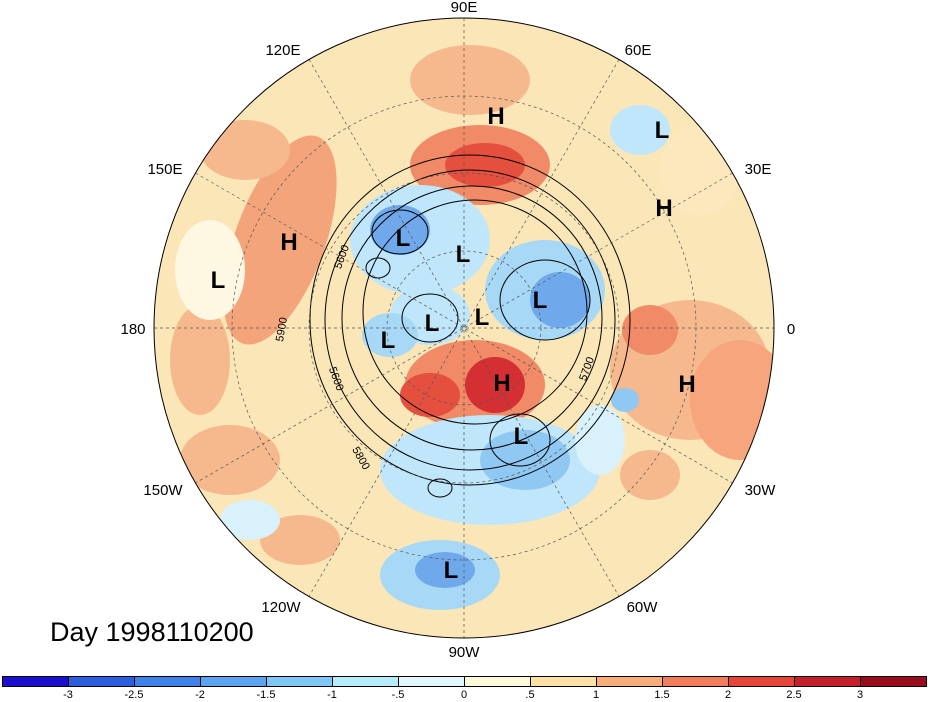  What do you see at coordinates (282, 50) in the screenshot?
I see `lon-label-120e: 120E` at bounding box center [282, 50].